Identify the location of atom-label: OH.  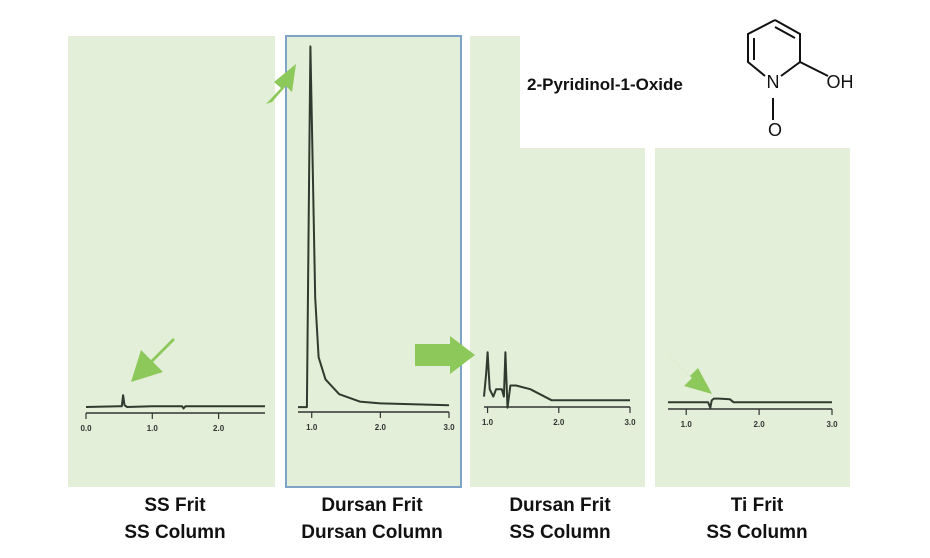
(840, 82).